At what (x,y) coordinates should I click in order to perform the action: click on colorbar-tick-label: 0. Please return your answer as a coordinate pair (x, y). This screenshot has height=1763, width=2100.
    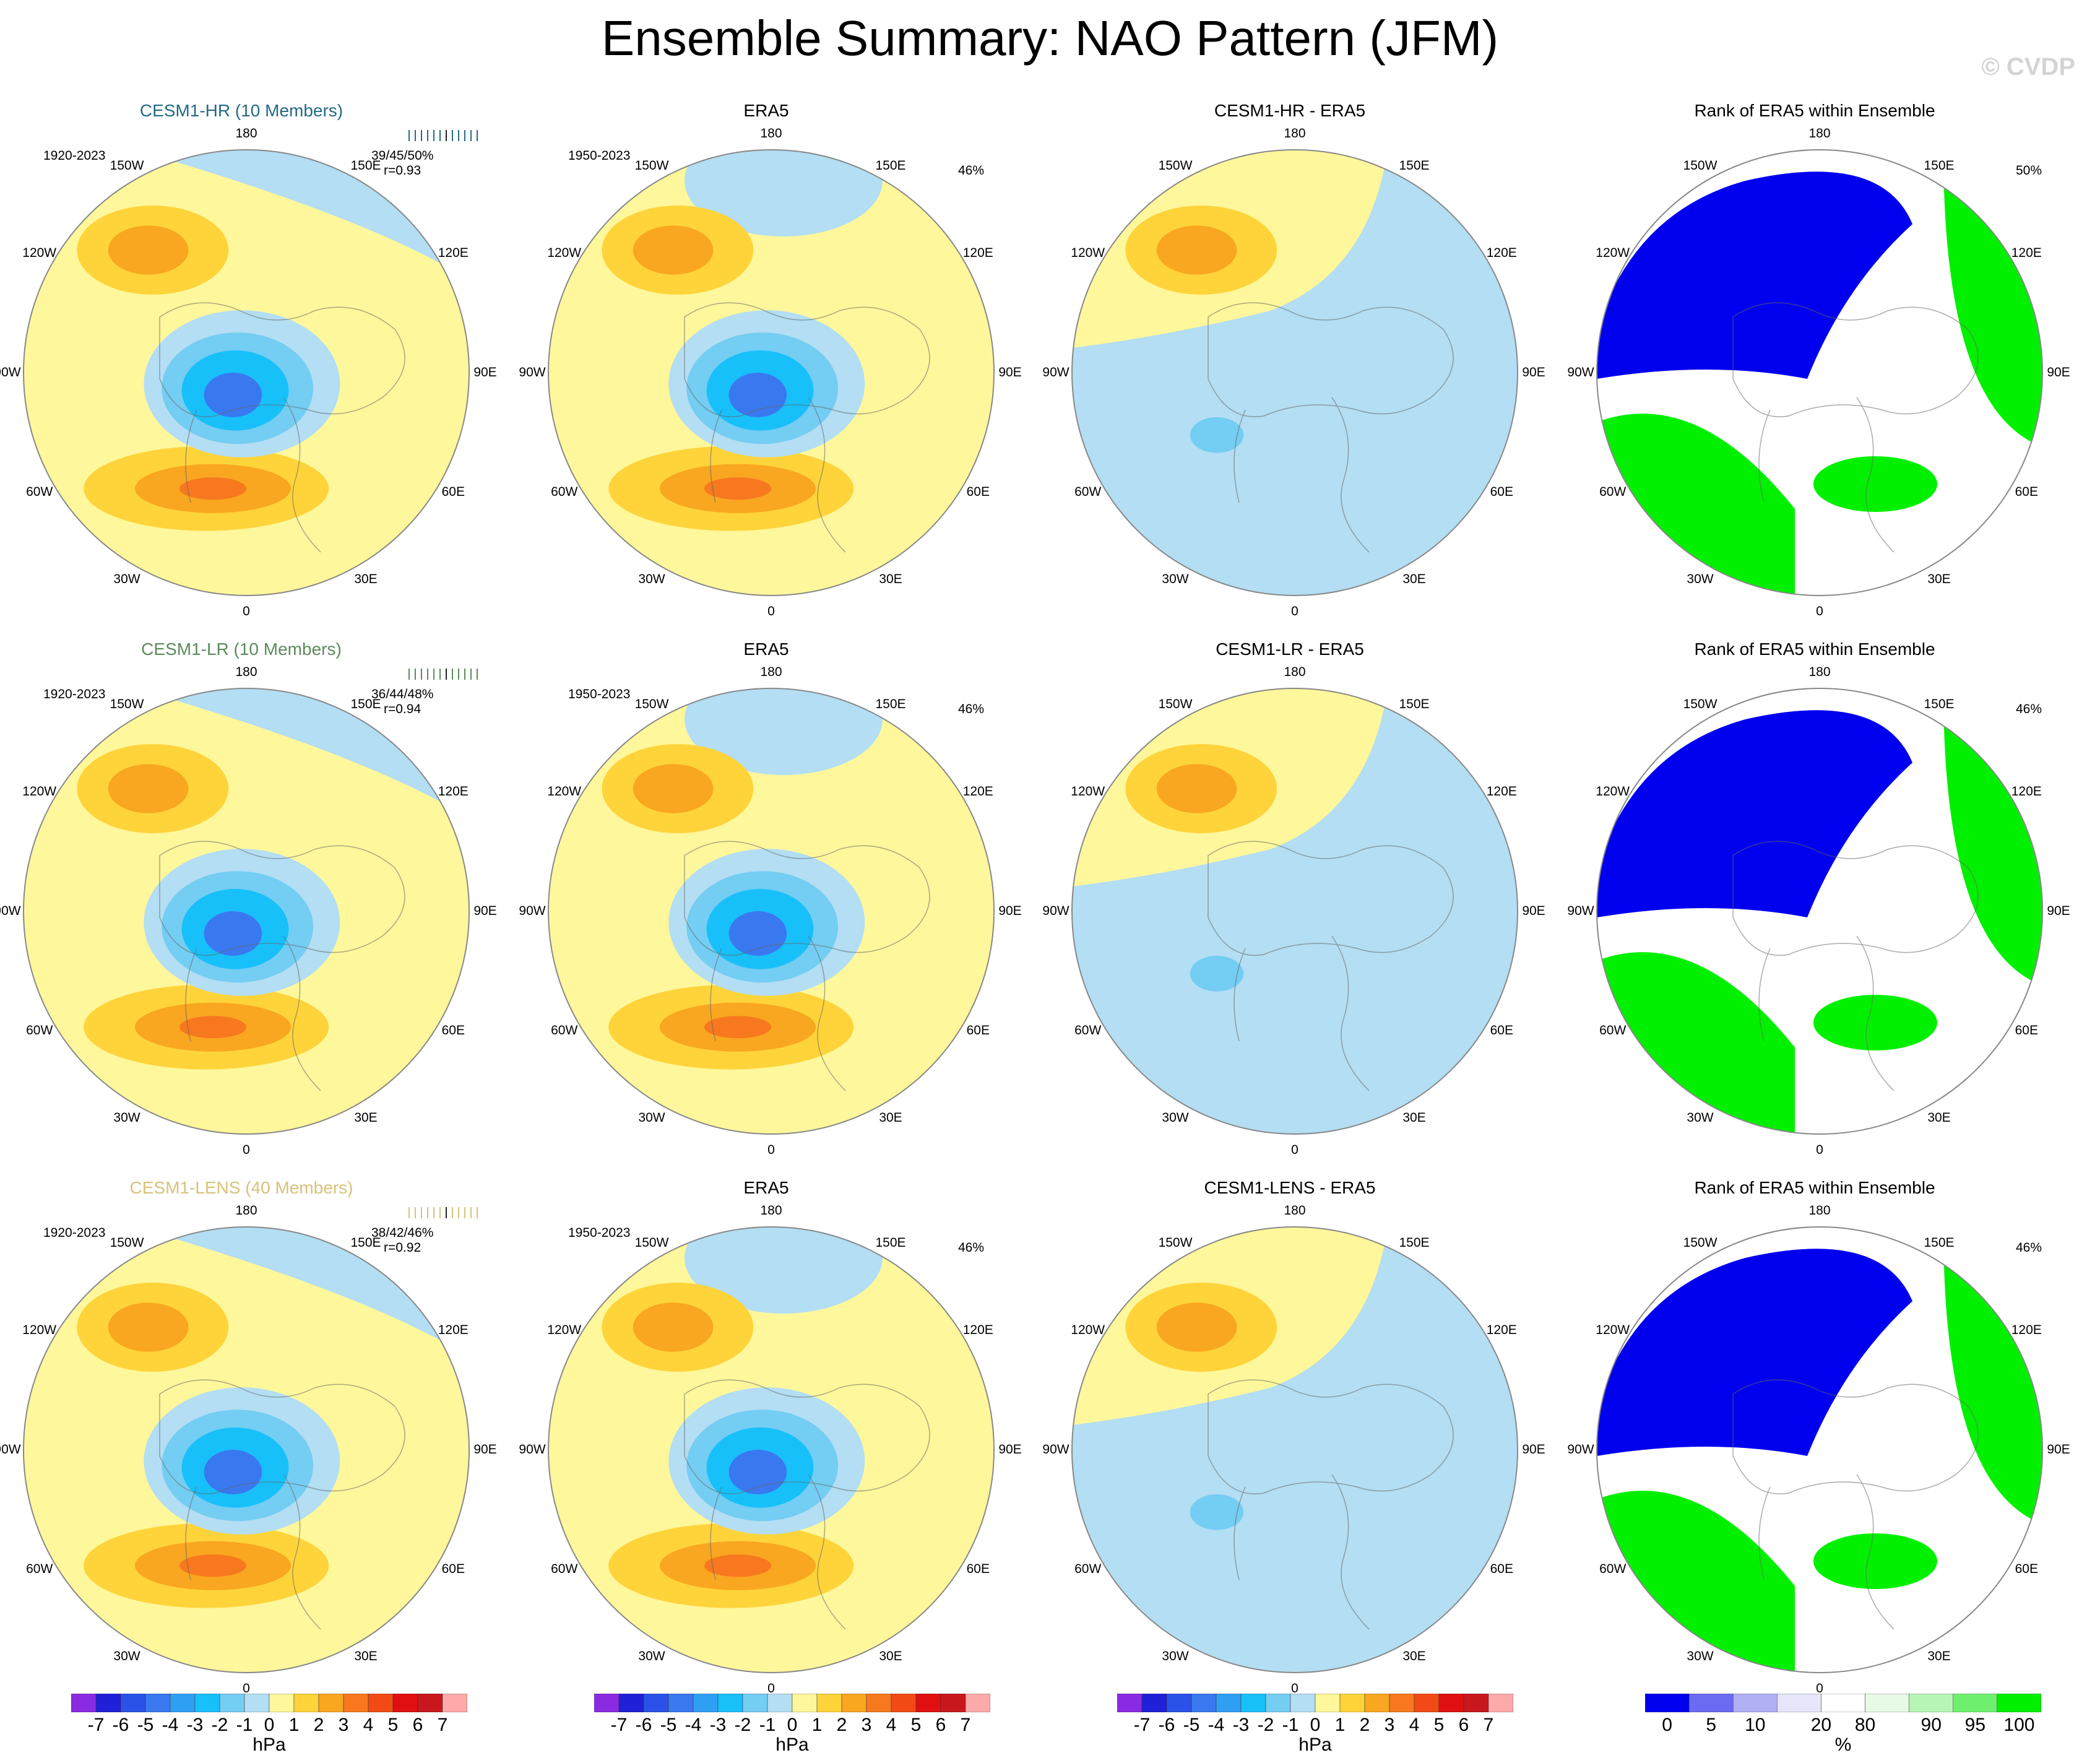
    Looking at the image, I should click on (1315, 1725).